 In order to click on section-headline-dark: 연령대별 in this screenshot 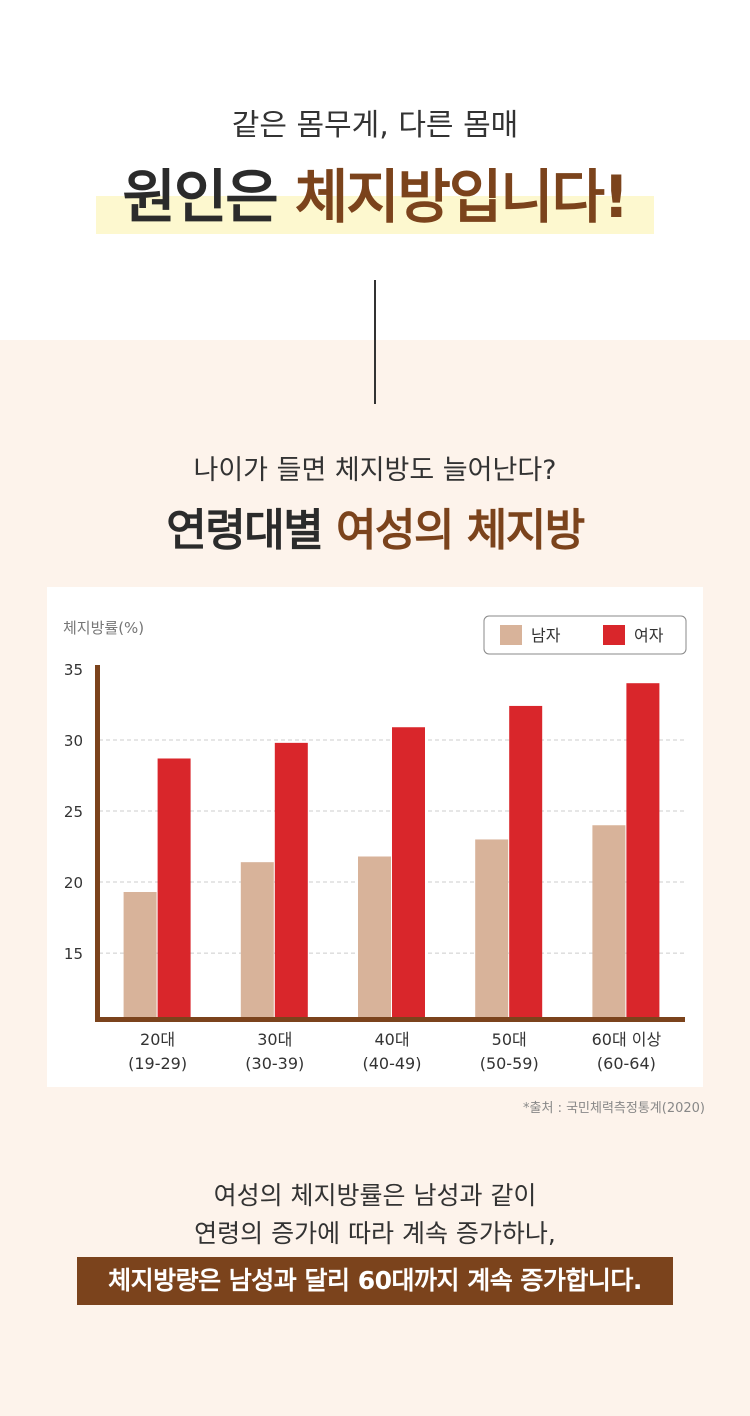, I will do `click(244, 530)`.